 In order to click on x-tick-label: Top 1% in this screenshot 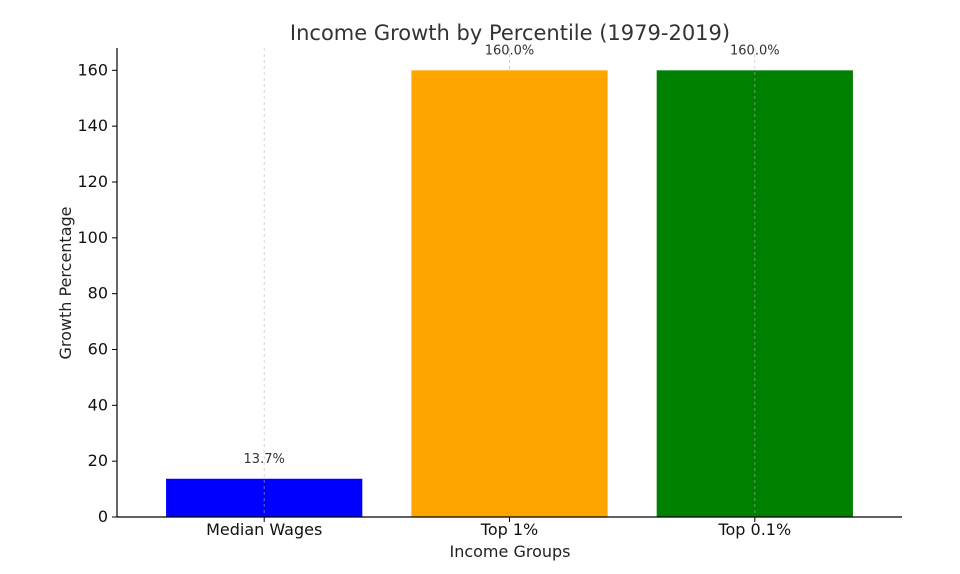, I will do `click(509, 529)`.